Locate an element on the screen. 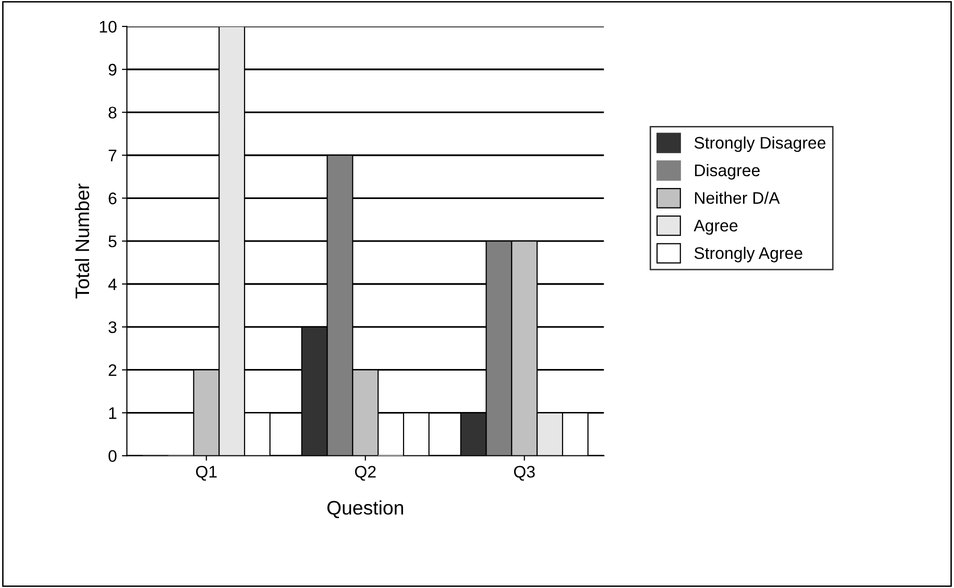 This screenshot has width=954, height=588. legend-label: Strongly Disagree is located at coordinates (760, 144).